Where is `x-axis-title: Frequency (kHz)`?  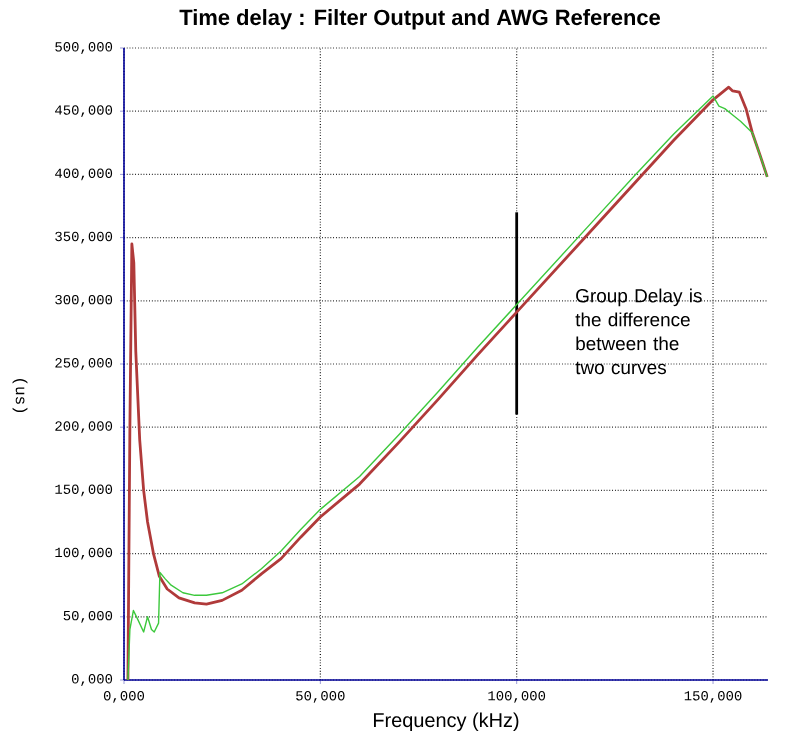 x-axis-title: Frequency (kHz) is located at coordinates (446, 722).